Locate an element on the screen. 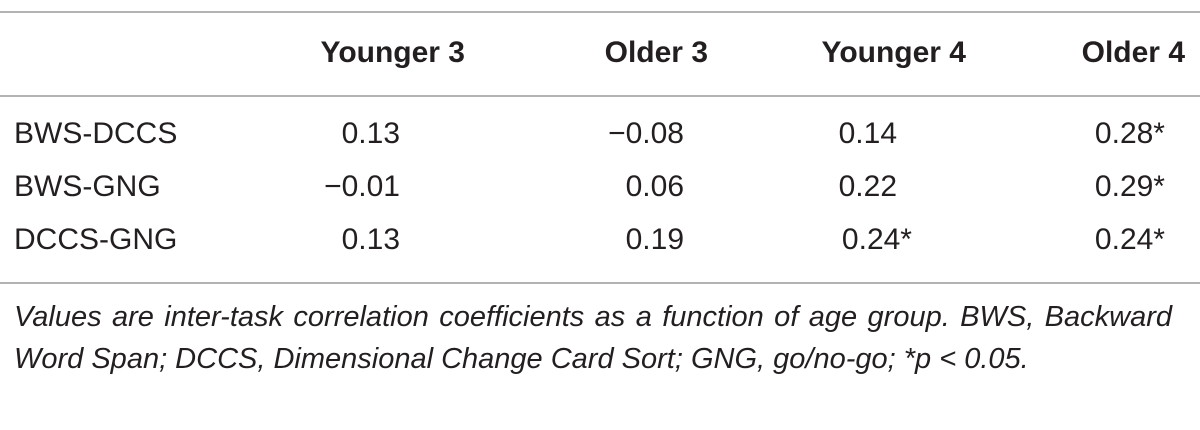  cell-value: 0.22 is located at coordinates (868, 186).